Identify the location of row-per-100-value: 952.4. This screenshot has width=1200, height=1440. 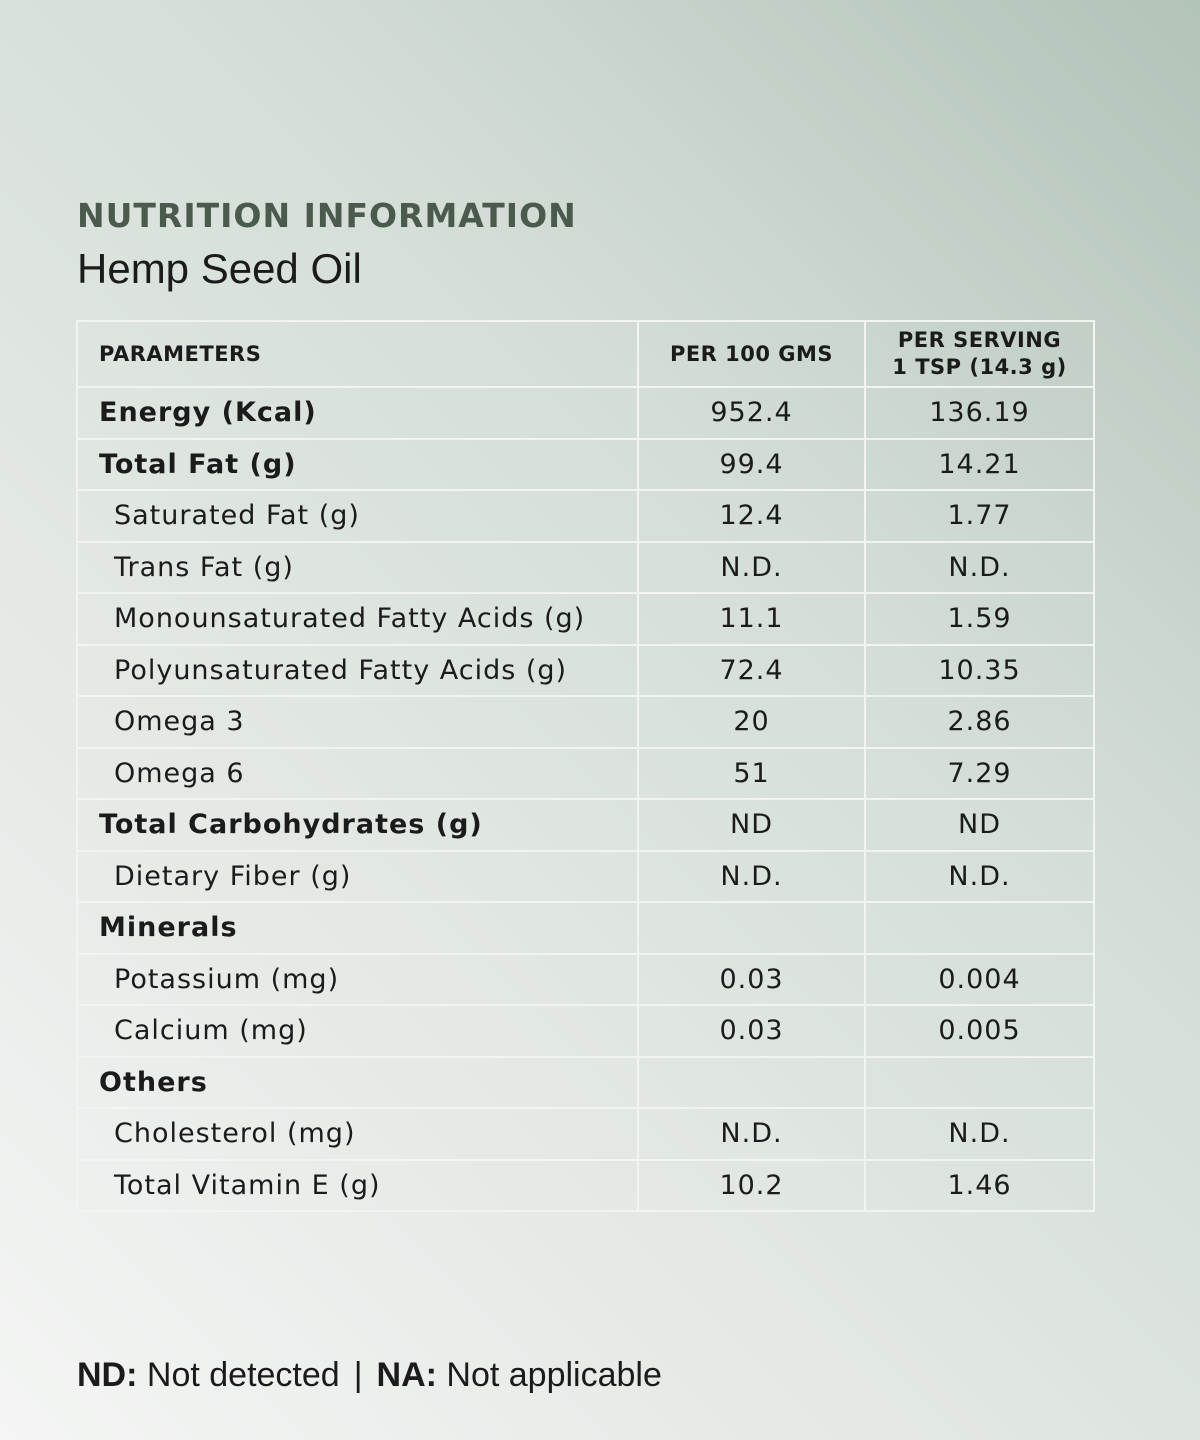
(751, 413).